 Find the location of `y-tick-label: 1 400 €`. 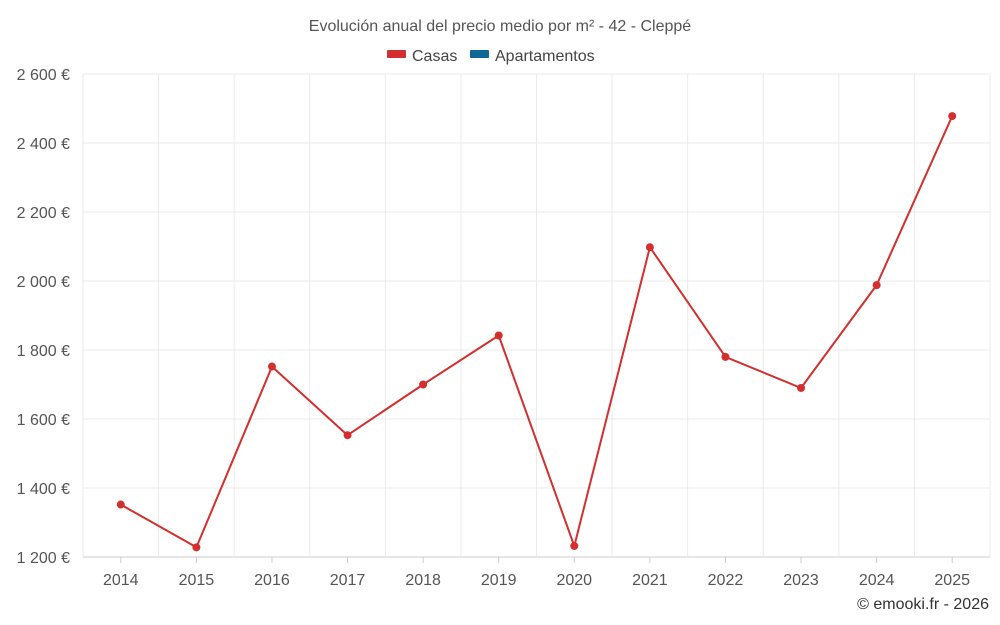

y-tick-label: 1 400 € is located at coordinates (43, 489).